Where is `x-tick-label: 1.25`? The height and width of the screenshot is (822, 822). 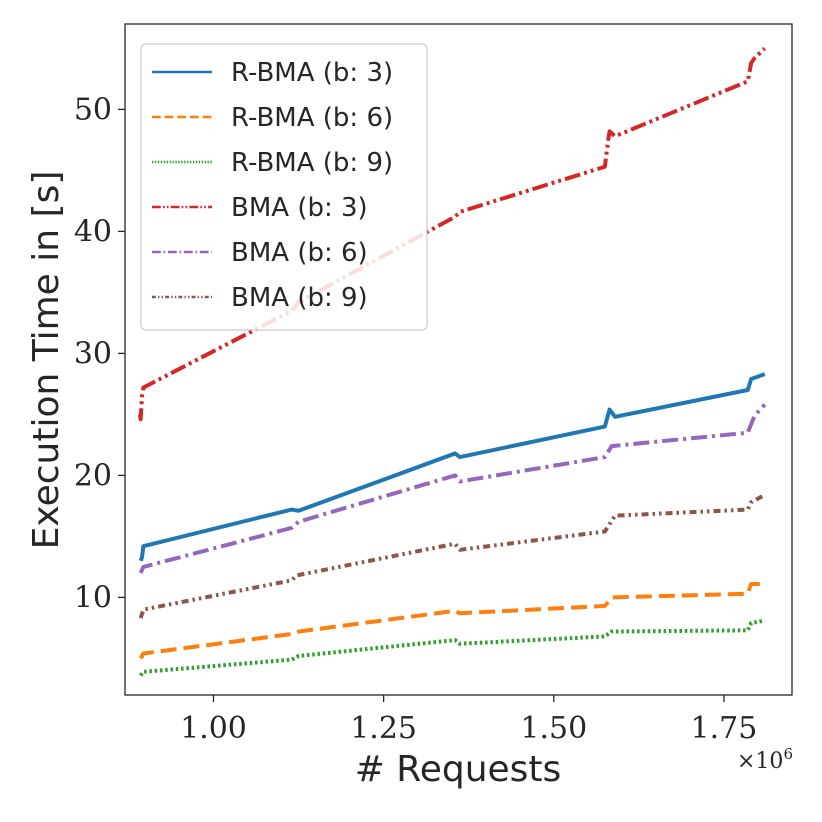
x-tick-label: 1.25 is located at coordinates (383, 728).